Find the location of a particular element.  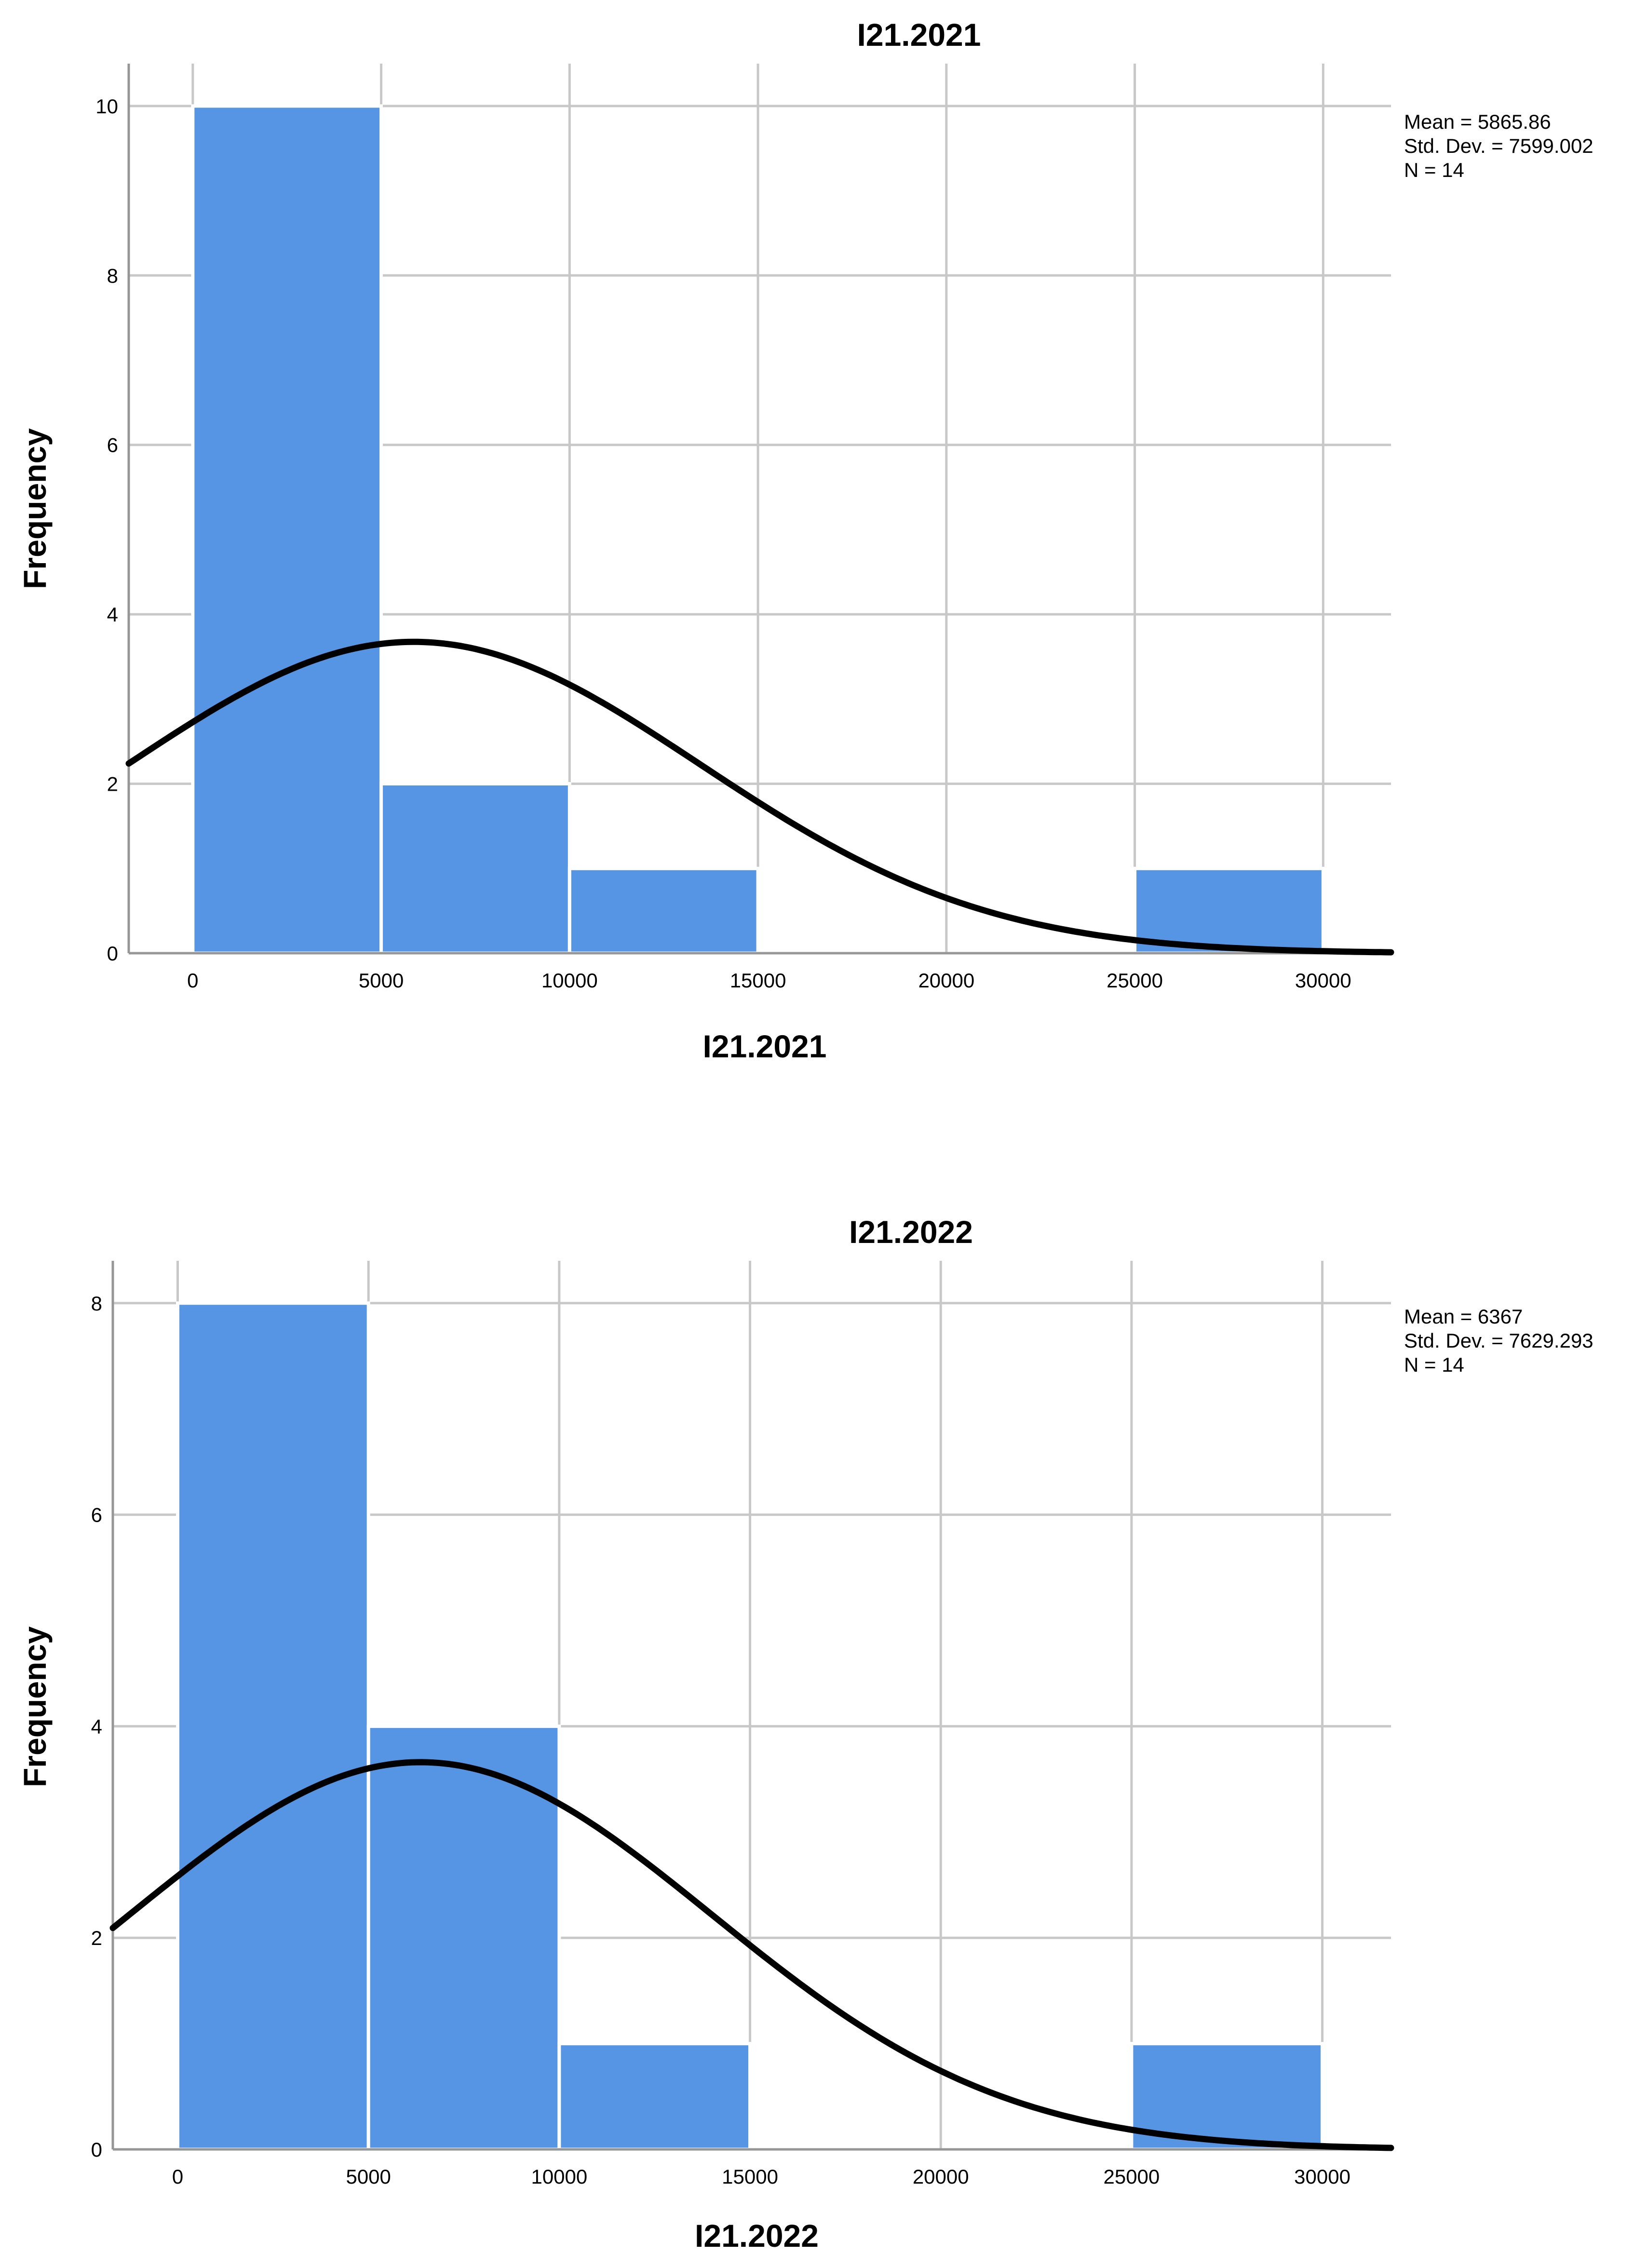

x-axis-label: I21.2022 is located at coordinates (757, 2236).